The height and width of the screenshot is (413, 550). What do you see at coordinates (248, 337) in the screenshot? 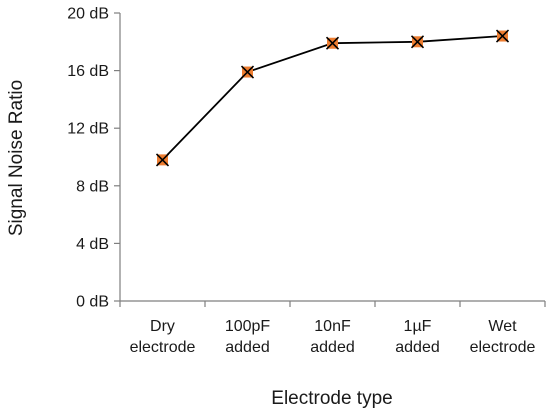
I see `x-tick-label: 100pF added` at bounding box center [248, 337].